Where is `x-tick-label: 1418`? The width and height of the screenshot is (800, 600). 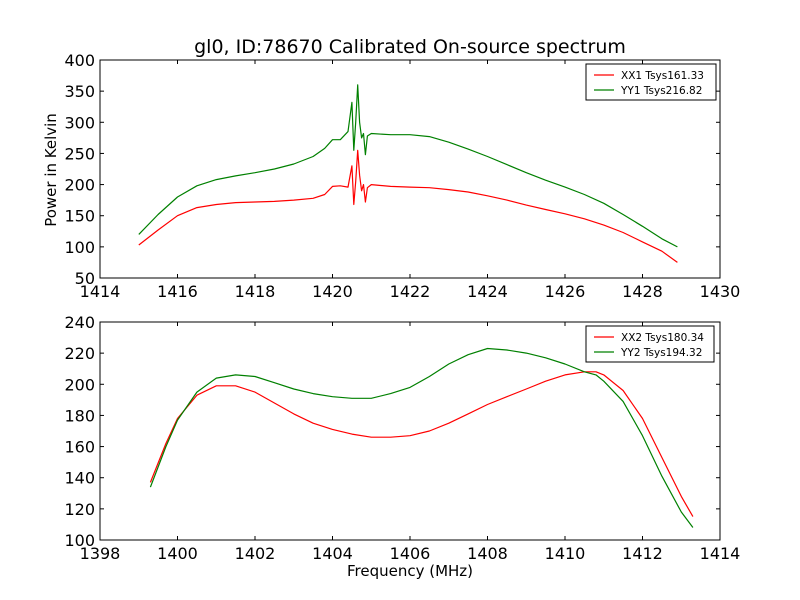 x-tick-label: 1418 is located at coordinates (255, 291).